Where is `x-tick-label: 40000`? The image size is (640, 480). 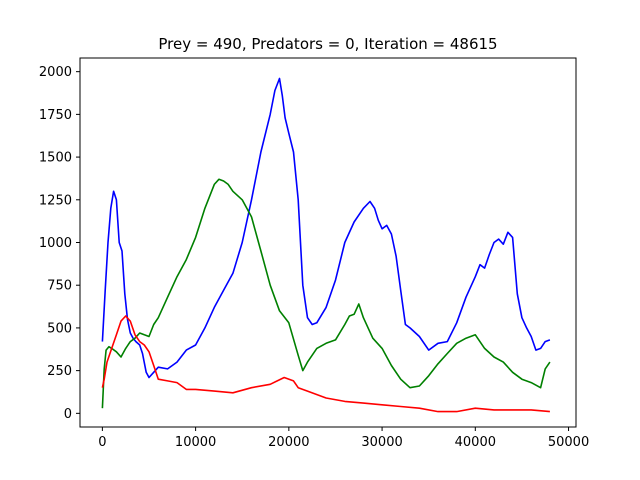 x-tick-label: 40000 is located at coordinates (475, 442).